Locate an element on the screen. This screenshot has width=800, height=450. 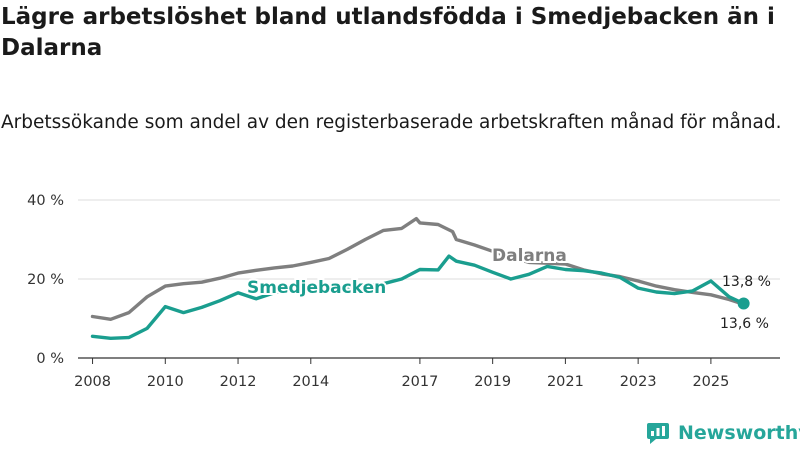
x-tick-label: 2025 is located at coordinates (710, 382).